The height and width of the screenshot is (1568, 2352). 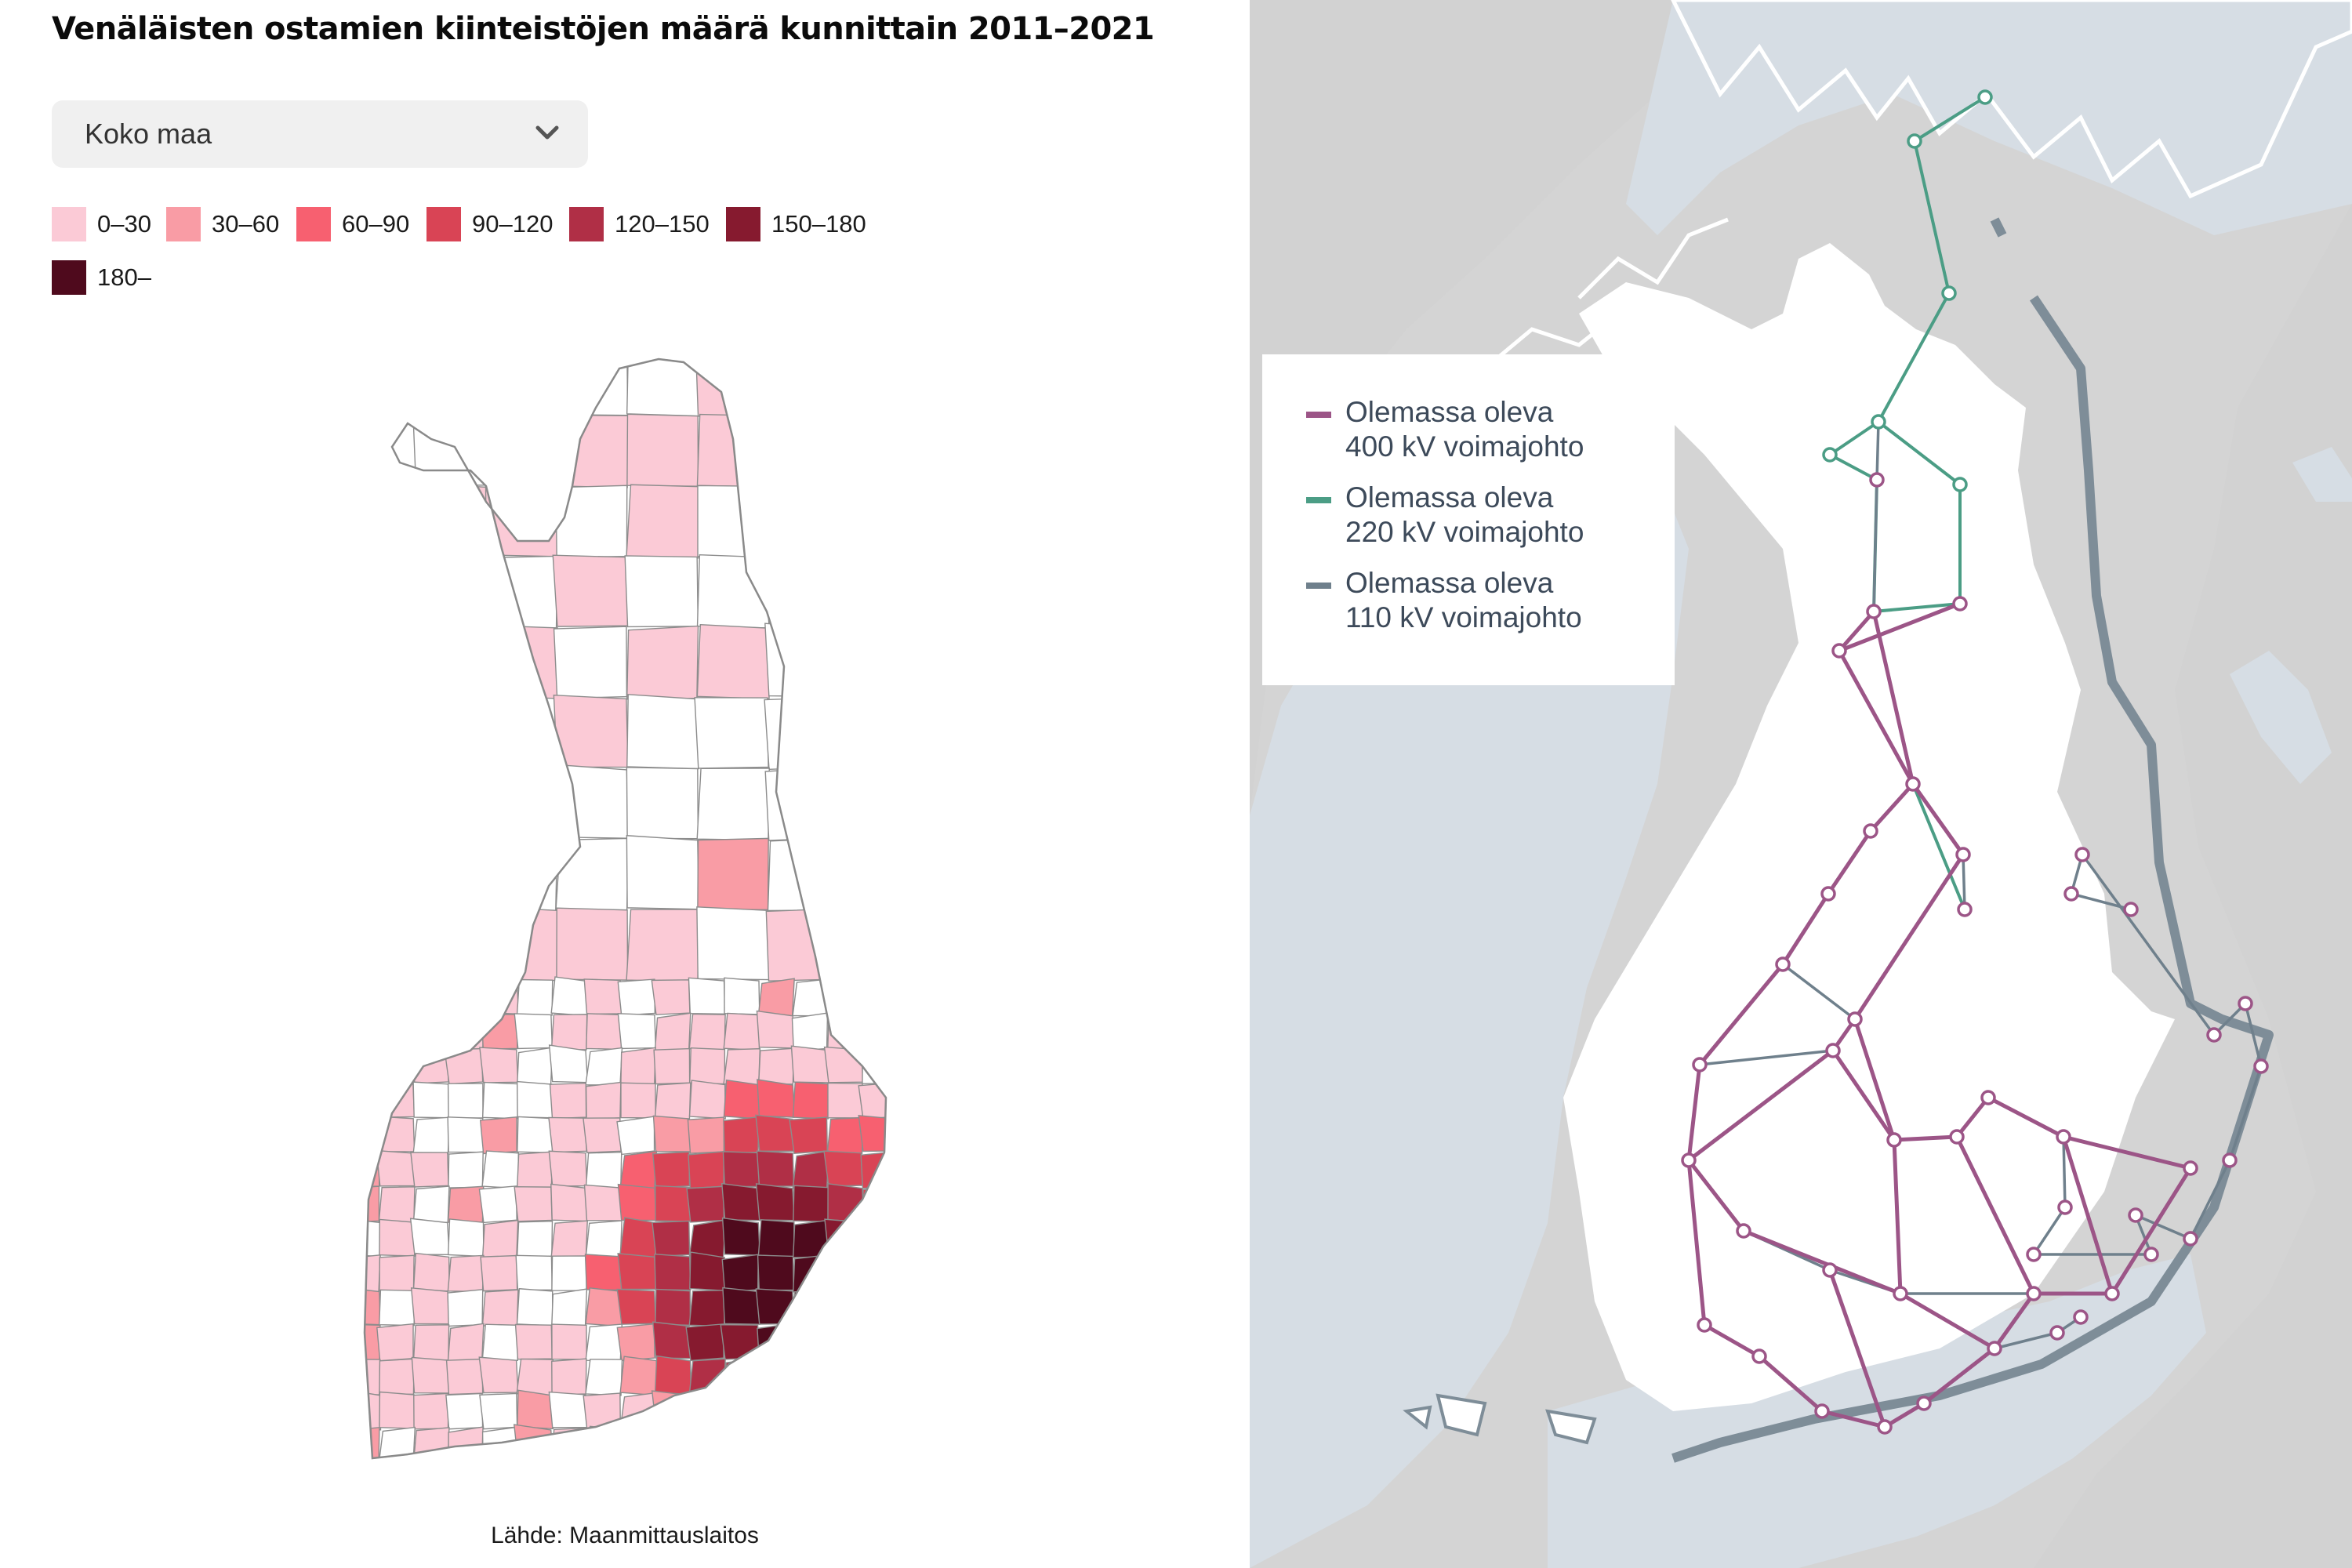 I want to click on grid-legend-item-400kv: Olemassa oleva 400 kV voimajohto, so click(x=1445, y=429).